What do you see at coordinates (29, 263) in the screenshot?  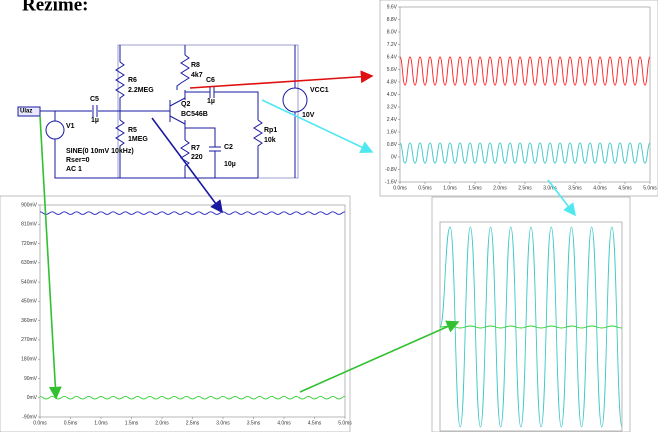 I see `y-tick-label: 630mV` at bounding box center [29, 263].